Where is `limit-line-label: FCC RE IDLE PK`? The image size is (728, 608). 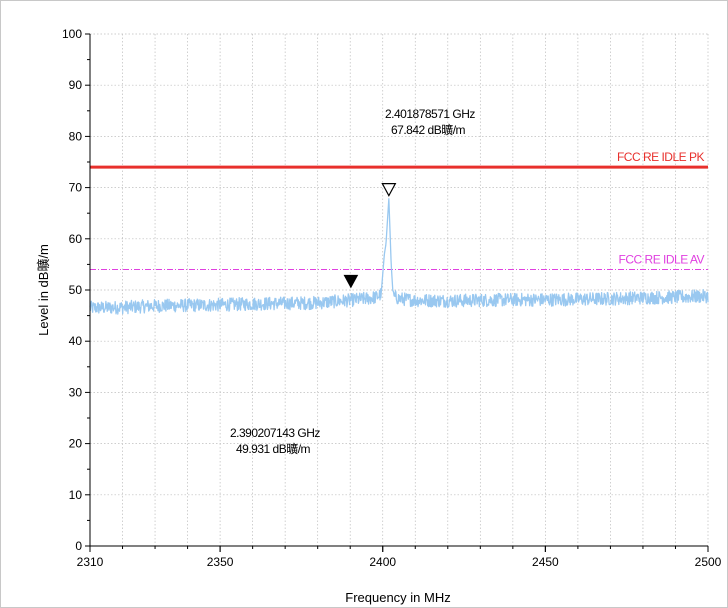 limit-line-label: FCC RE IDLE PK is located at coordinates (661, 157).